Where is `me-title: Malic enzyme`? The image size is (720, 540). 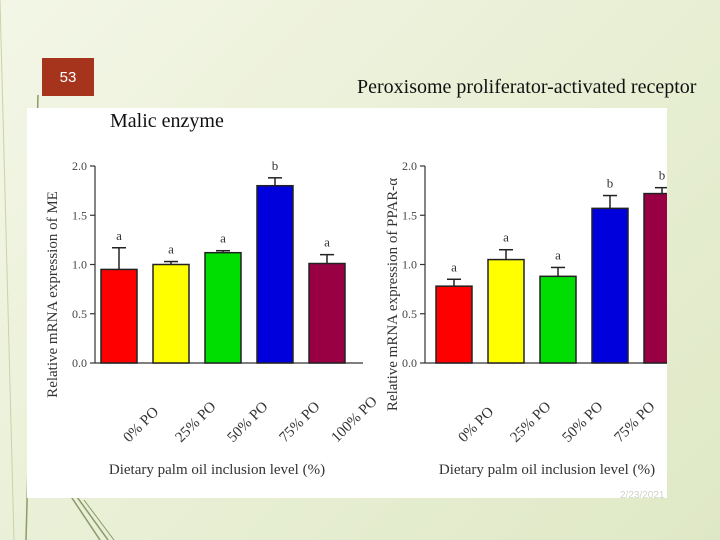 me-title: Malic enzyme is located at coordinates (167, 121).